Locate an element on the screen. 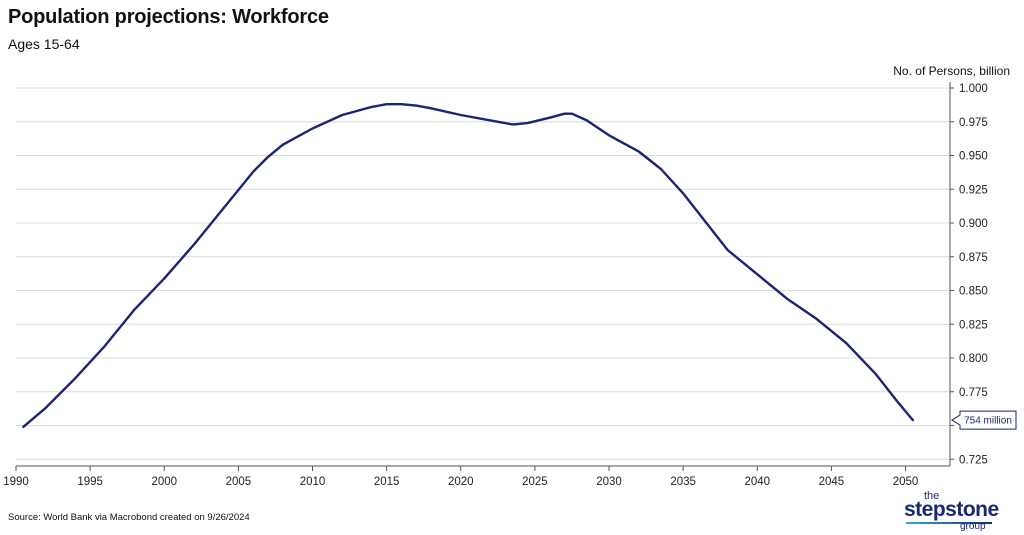 Image resolution: width=1024 pixels, height=535 pixels. logo-text-group: group is located at coordinates (973, 526).